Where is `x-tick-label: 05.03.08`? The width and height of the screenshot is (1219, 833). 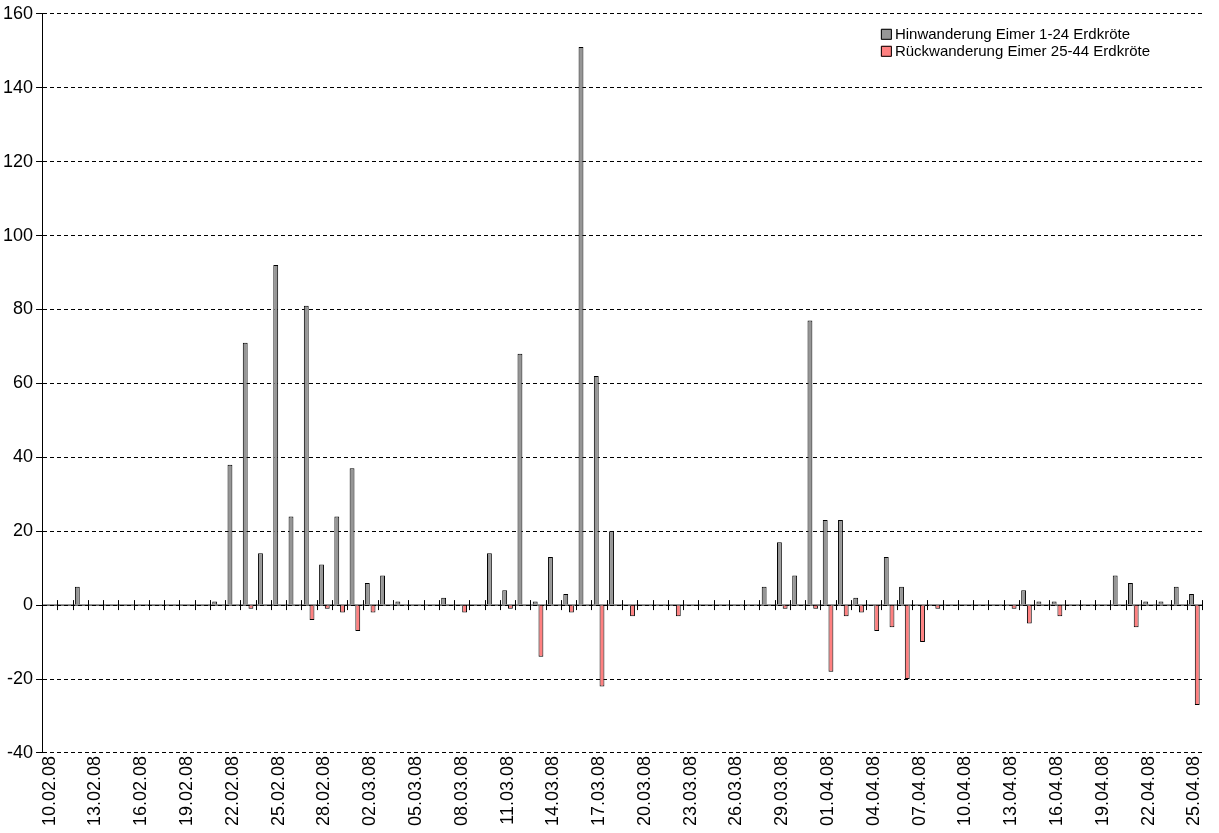 x-tick-label: 05.03.08 is located at coordinates (414, 791).